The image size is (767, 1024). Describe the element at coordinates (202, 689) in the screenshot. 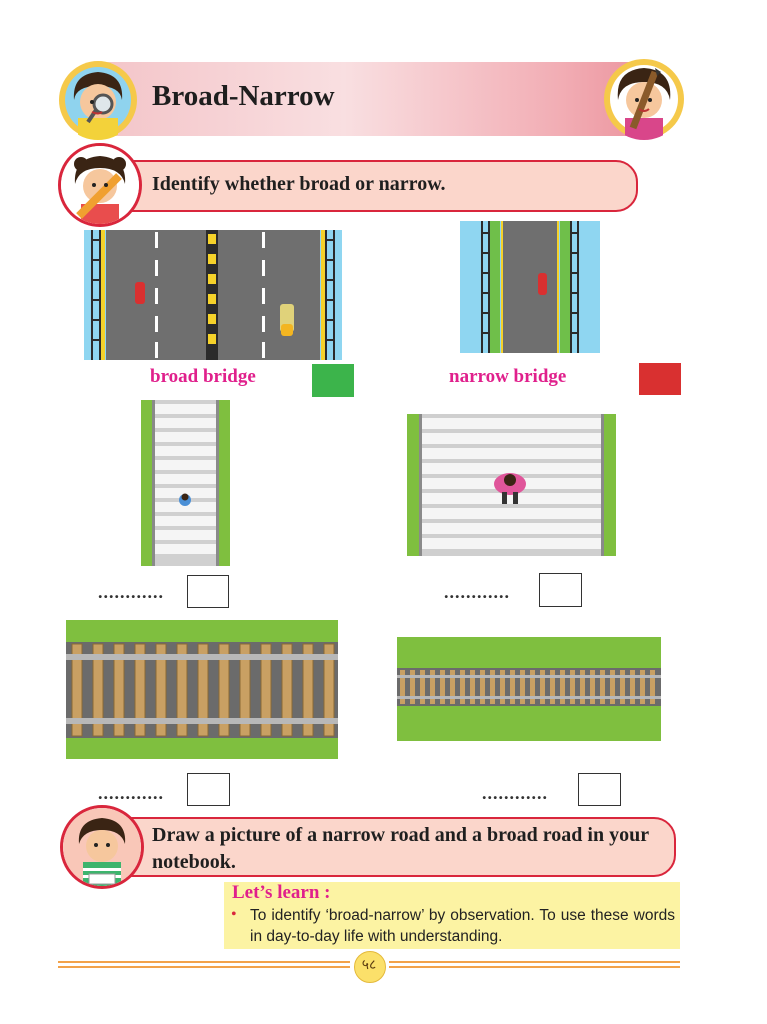

I see `broad-railway-track-image` at that location.